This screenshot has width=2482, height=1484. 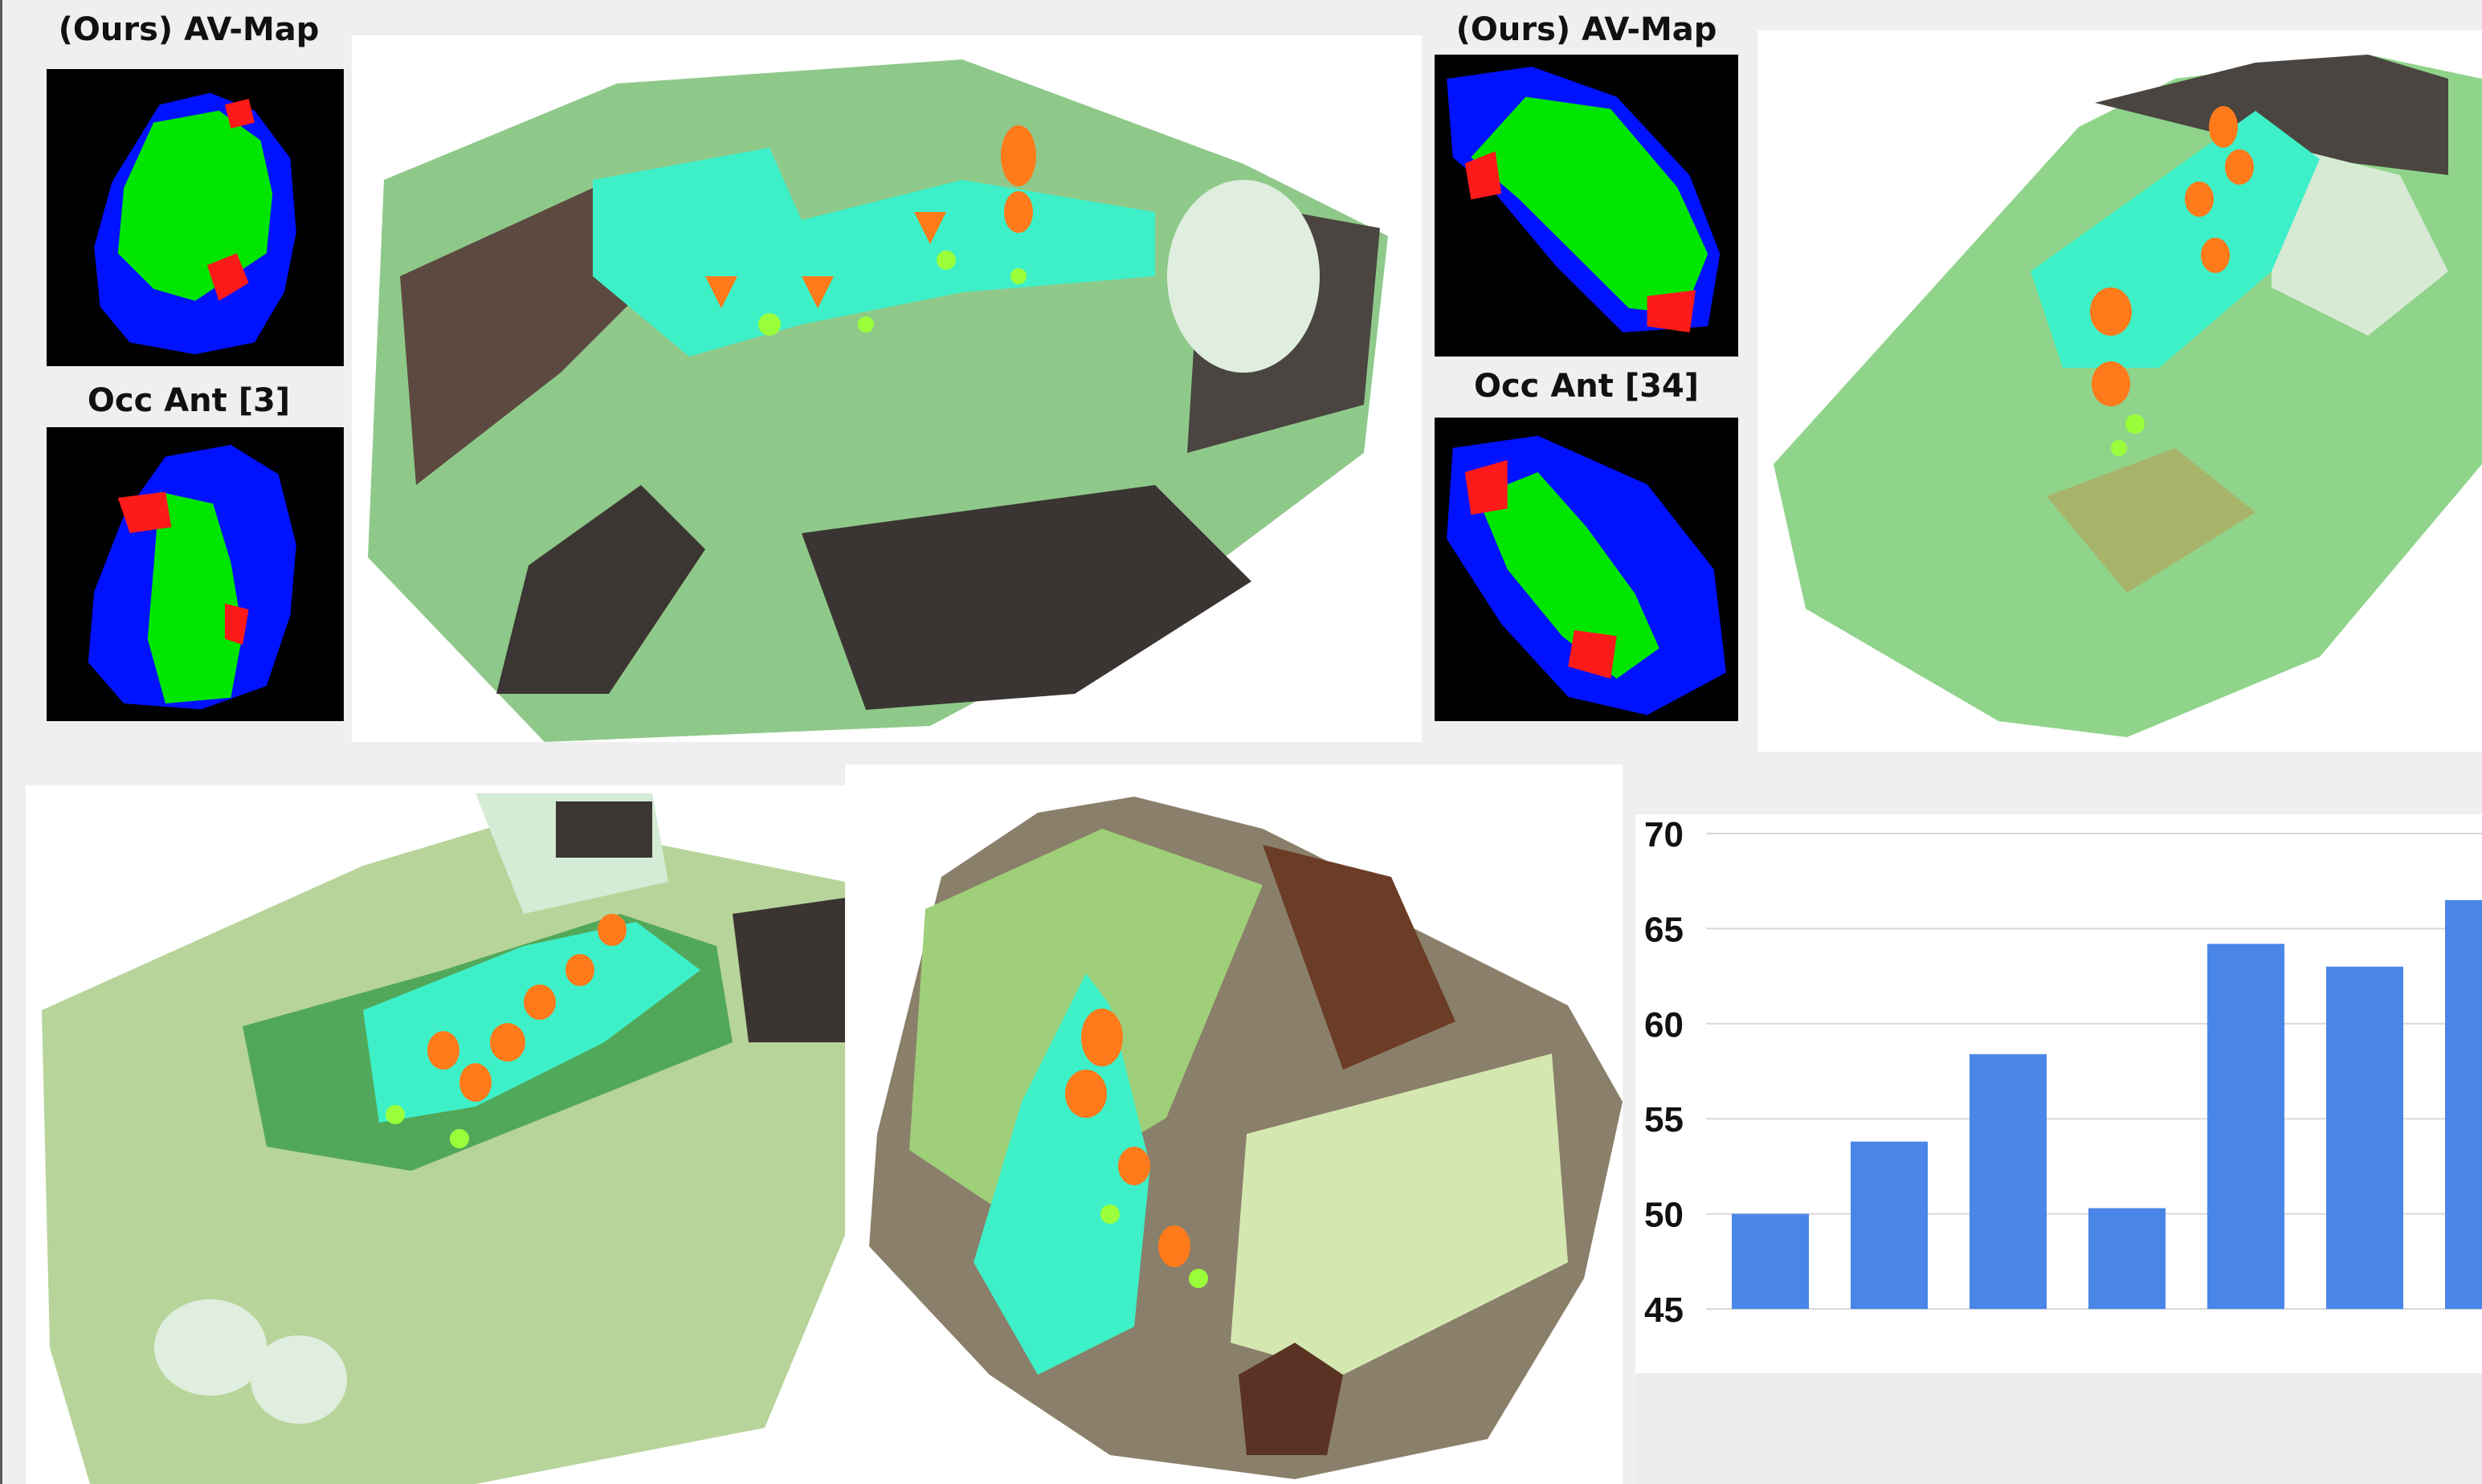 What do you see at coordinates (189, 400) in the screenshot?
I see `caption-occant-left: Occ Ant [3]` at bounding box center [189, 400].